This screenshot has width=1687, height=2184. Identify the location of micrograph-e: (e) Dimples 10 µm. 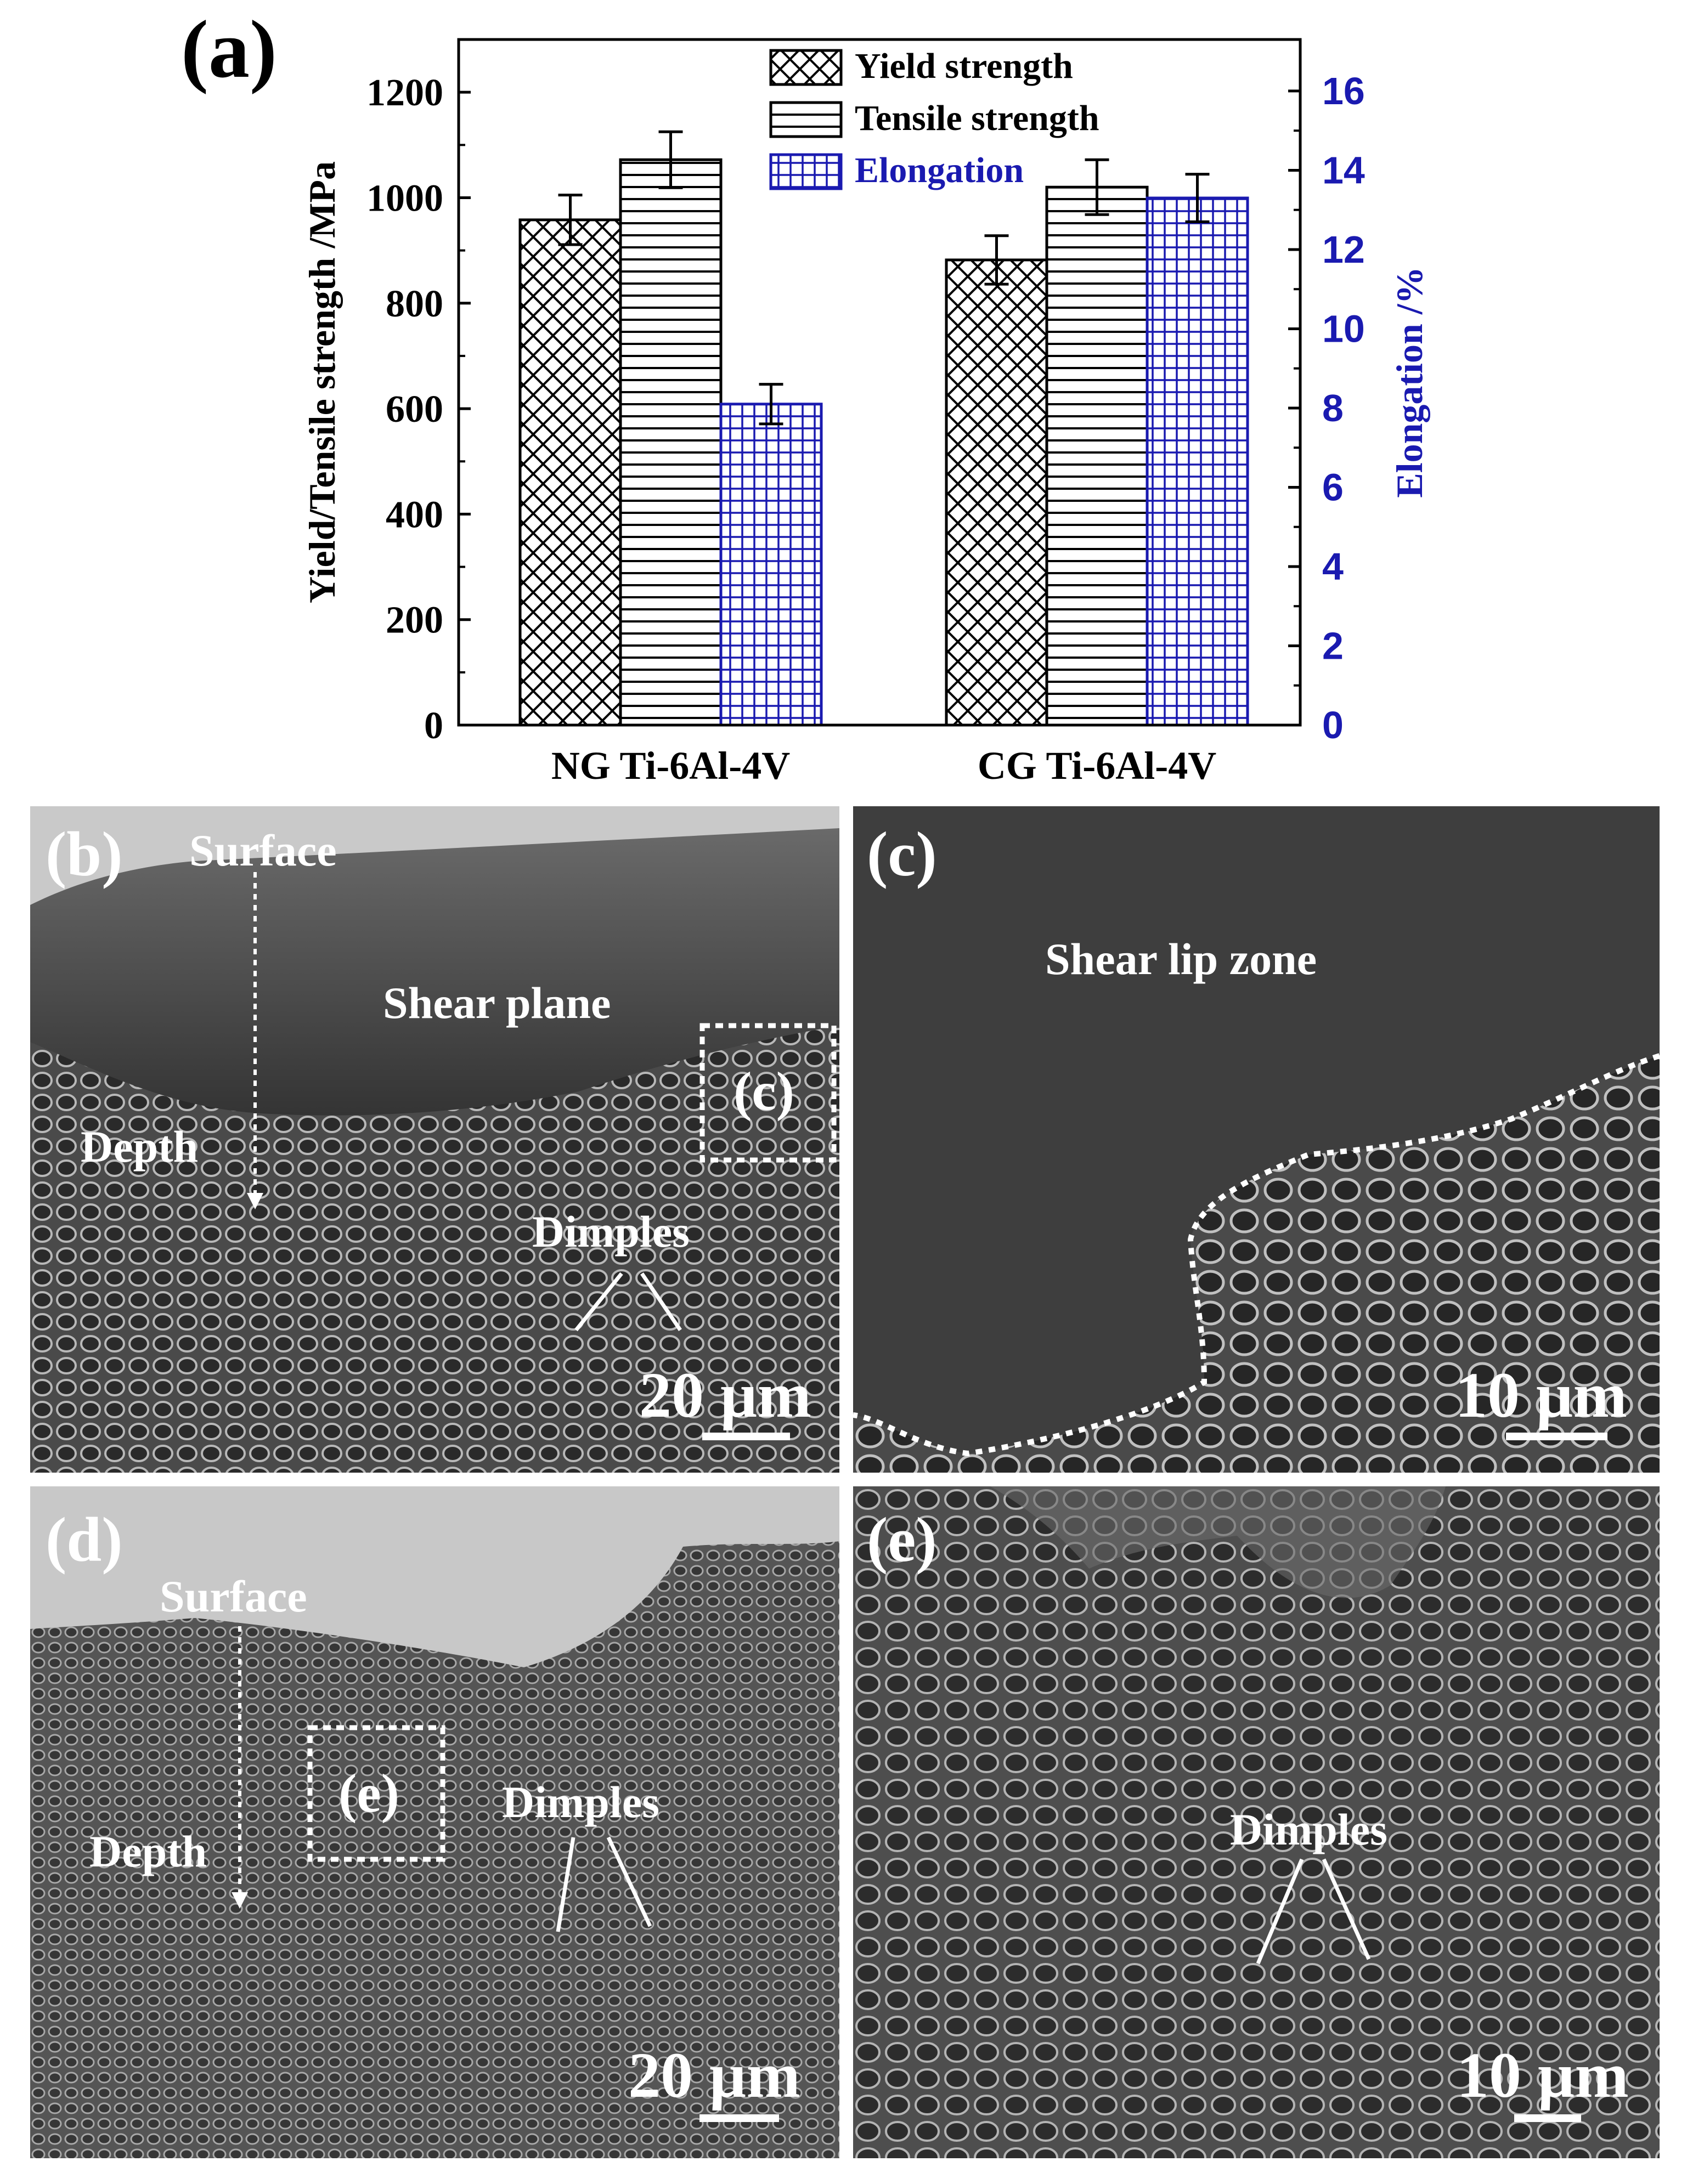
(1256, 1822).